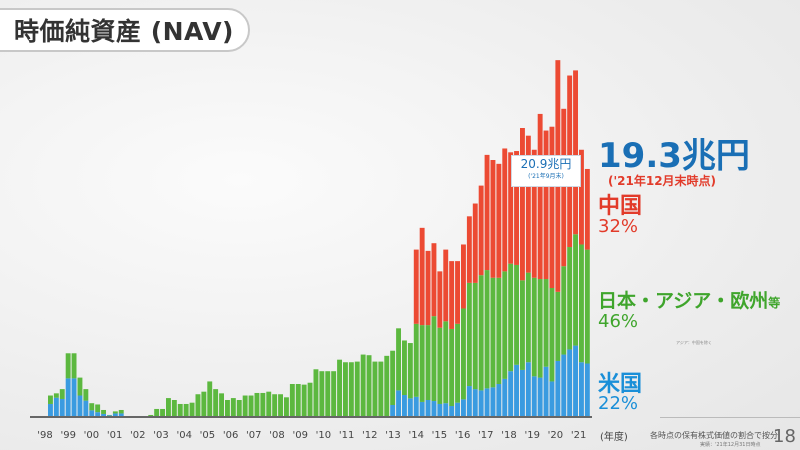  I want to click on jae-label: 日本・アジア・欧州等, so click(689, 299).